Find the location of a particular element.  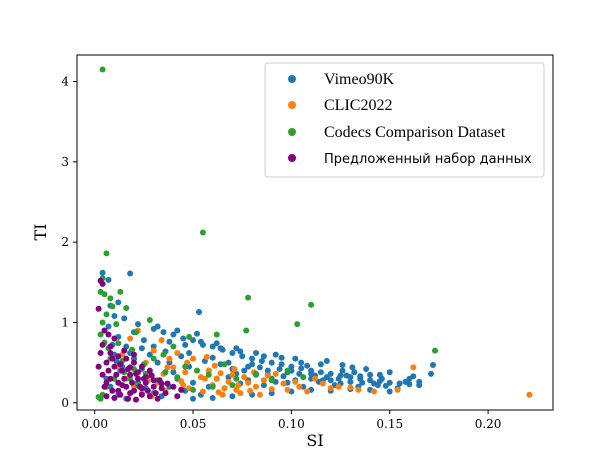

legend-marker-proposed is located at coordinates (292, 158).